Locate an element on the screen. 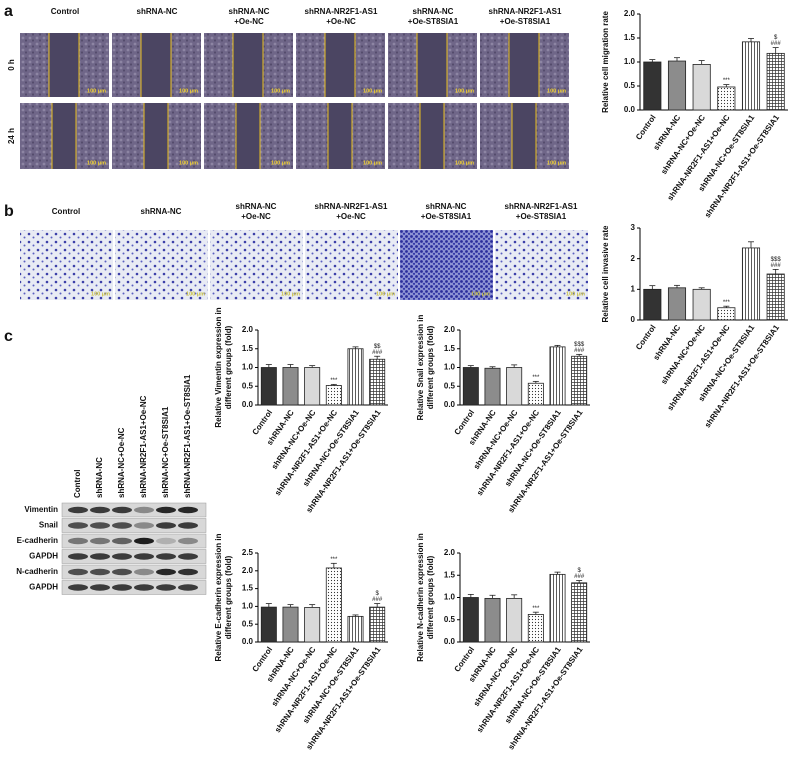 The image size is (800, 759). y-axis-label: Relative N-cadherin expression in is located at coordinates (420, 597).